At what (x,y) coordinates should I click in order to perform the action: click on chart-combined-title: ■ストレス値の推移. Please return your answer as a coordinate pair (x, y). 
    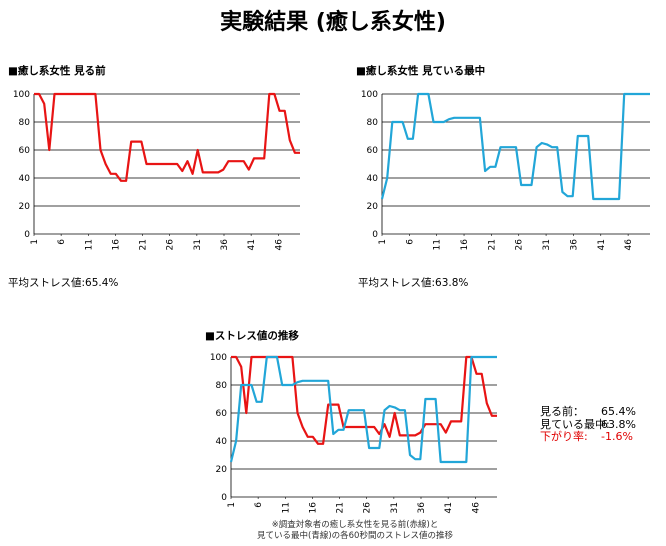
    Looking at the image, I should click on (252, 336).